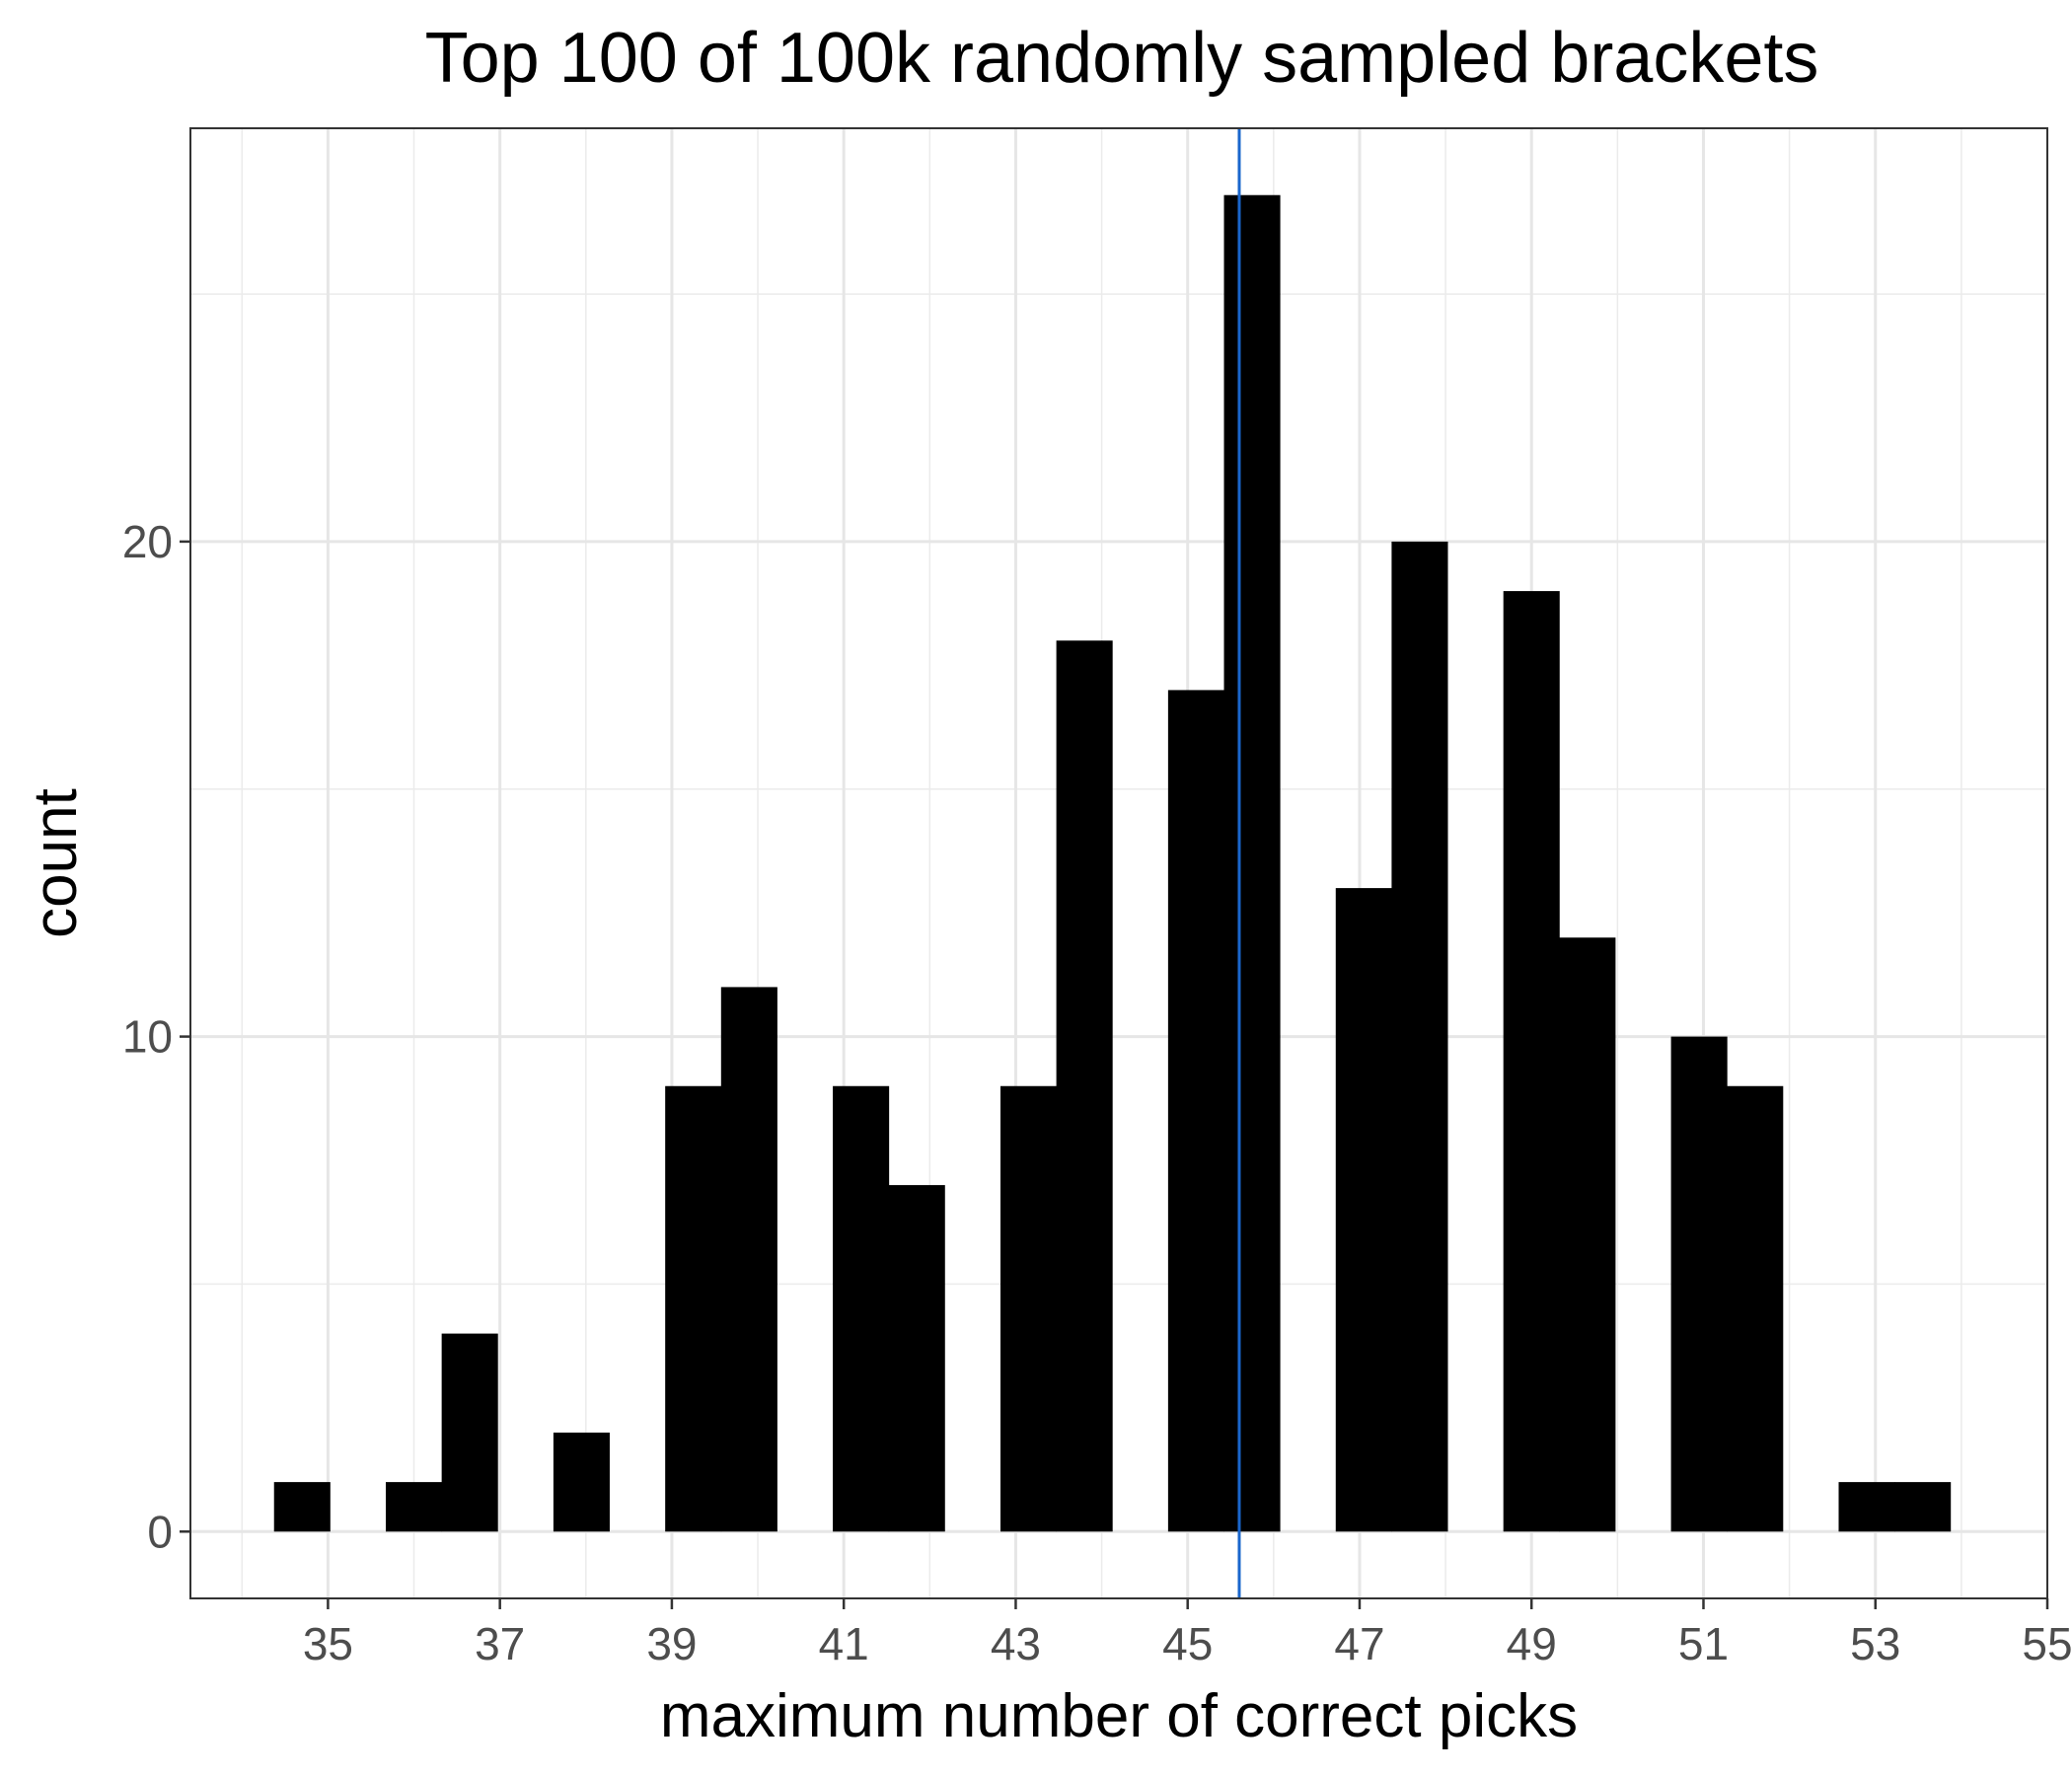  Describe the element at coordinates (328, 1644) in the screenshot. I see `x-tick-label: 35` at that location.